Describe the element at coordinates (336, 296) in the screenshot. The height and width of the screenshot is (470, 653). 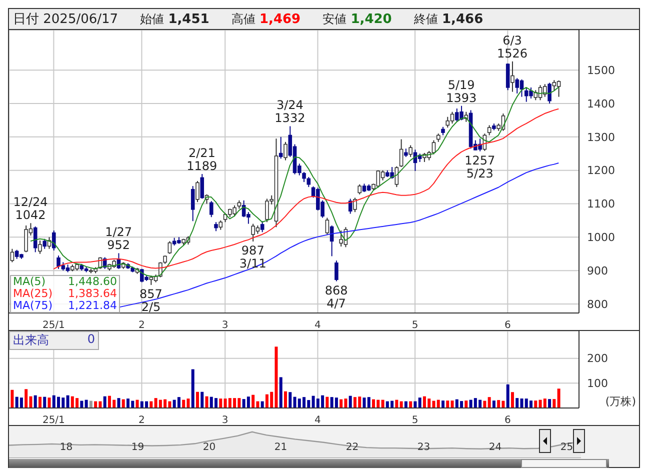
I see `annotation: 868 4/7` at that location.